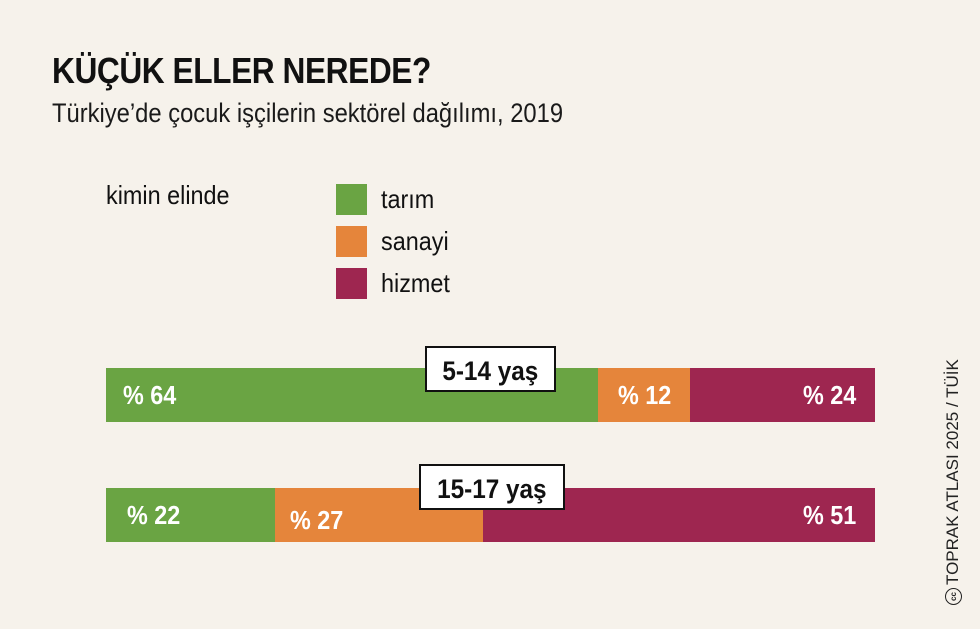 Image resolution: width=980 pixels, height=629 pixels. I want to click on legend-item-hizmet: hizmet, so click(397, 283).